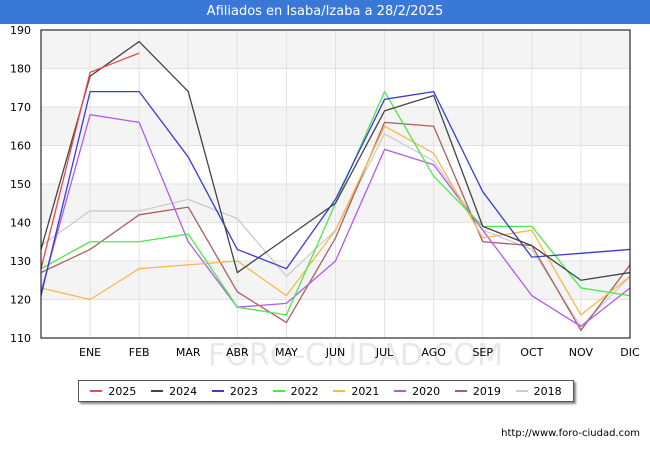 This screenshot has height=450, width=650. Describe the element at coordinates (237, 352) in the screenshot. I see `x-tick-label: ABR` at that location.